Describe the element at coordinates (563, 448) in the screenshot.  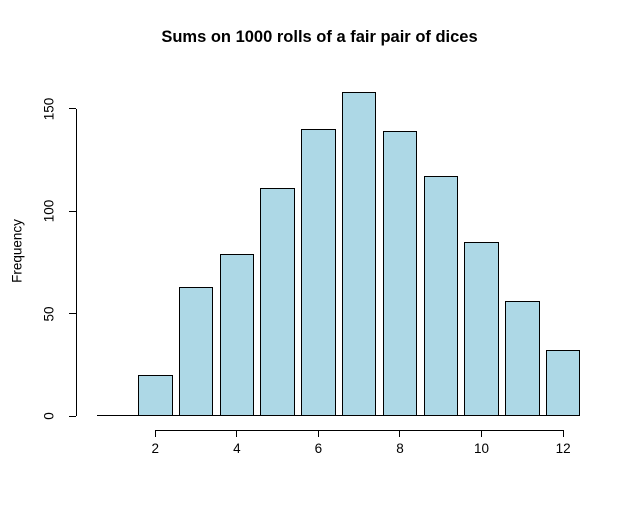
I see `x-tick-label: 12` at that location.